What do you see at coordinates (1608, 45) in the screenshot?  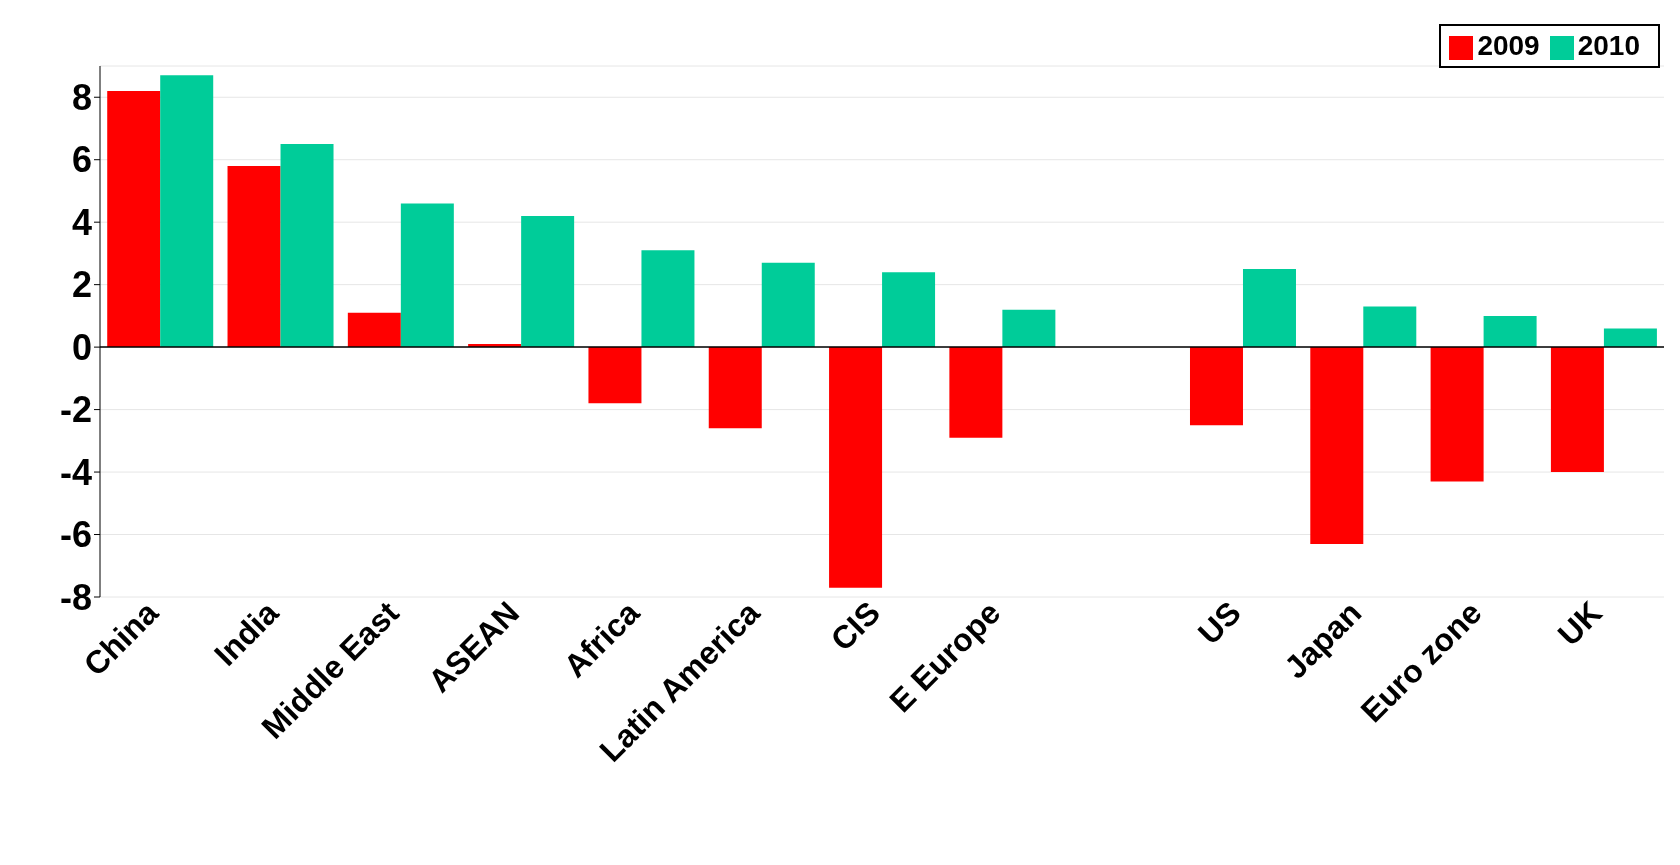 I see `legend-label: 2010` at bounding box center [1608, 45].